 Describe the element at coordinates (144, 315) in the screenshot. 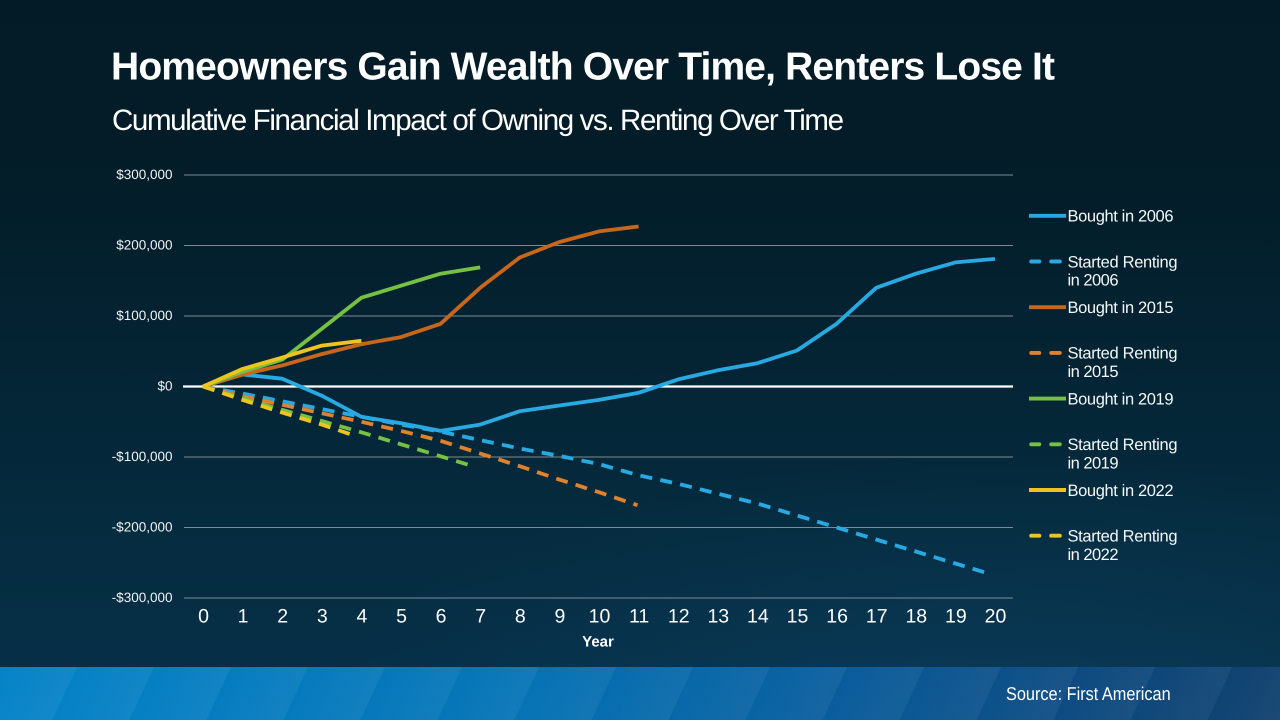

I see `svg-text: $100,000` at that location.